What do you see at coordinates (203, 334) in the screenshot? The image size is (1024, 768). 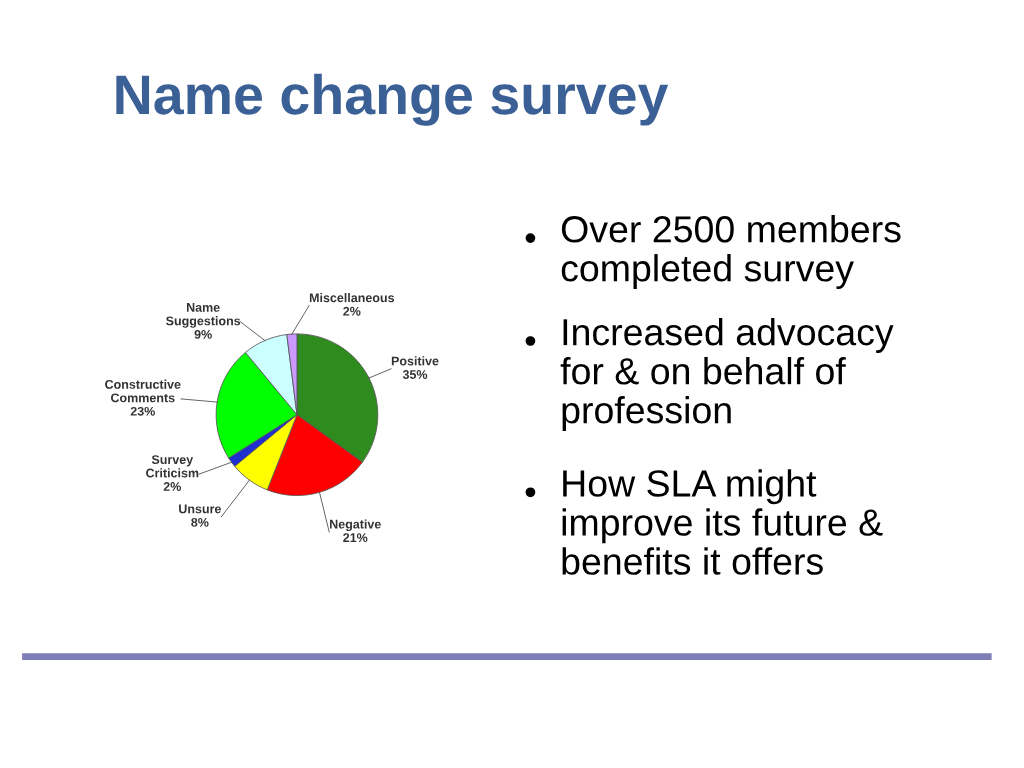 I see `data-label: 9%` at bounding box center [203, 334].